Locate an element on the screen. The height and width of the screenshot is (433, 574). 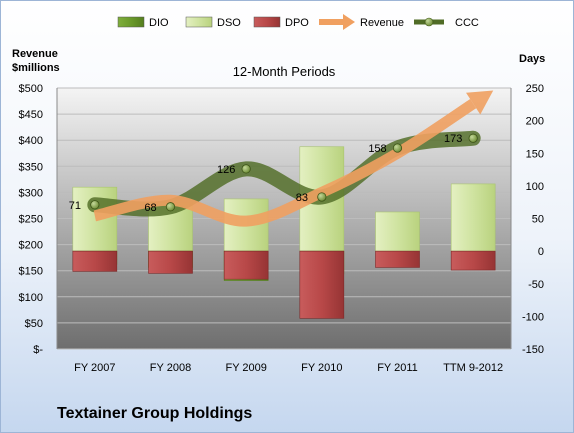
legend-item-dpo: DPO is located at coordinates (281, 22).